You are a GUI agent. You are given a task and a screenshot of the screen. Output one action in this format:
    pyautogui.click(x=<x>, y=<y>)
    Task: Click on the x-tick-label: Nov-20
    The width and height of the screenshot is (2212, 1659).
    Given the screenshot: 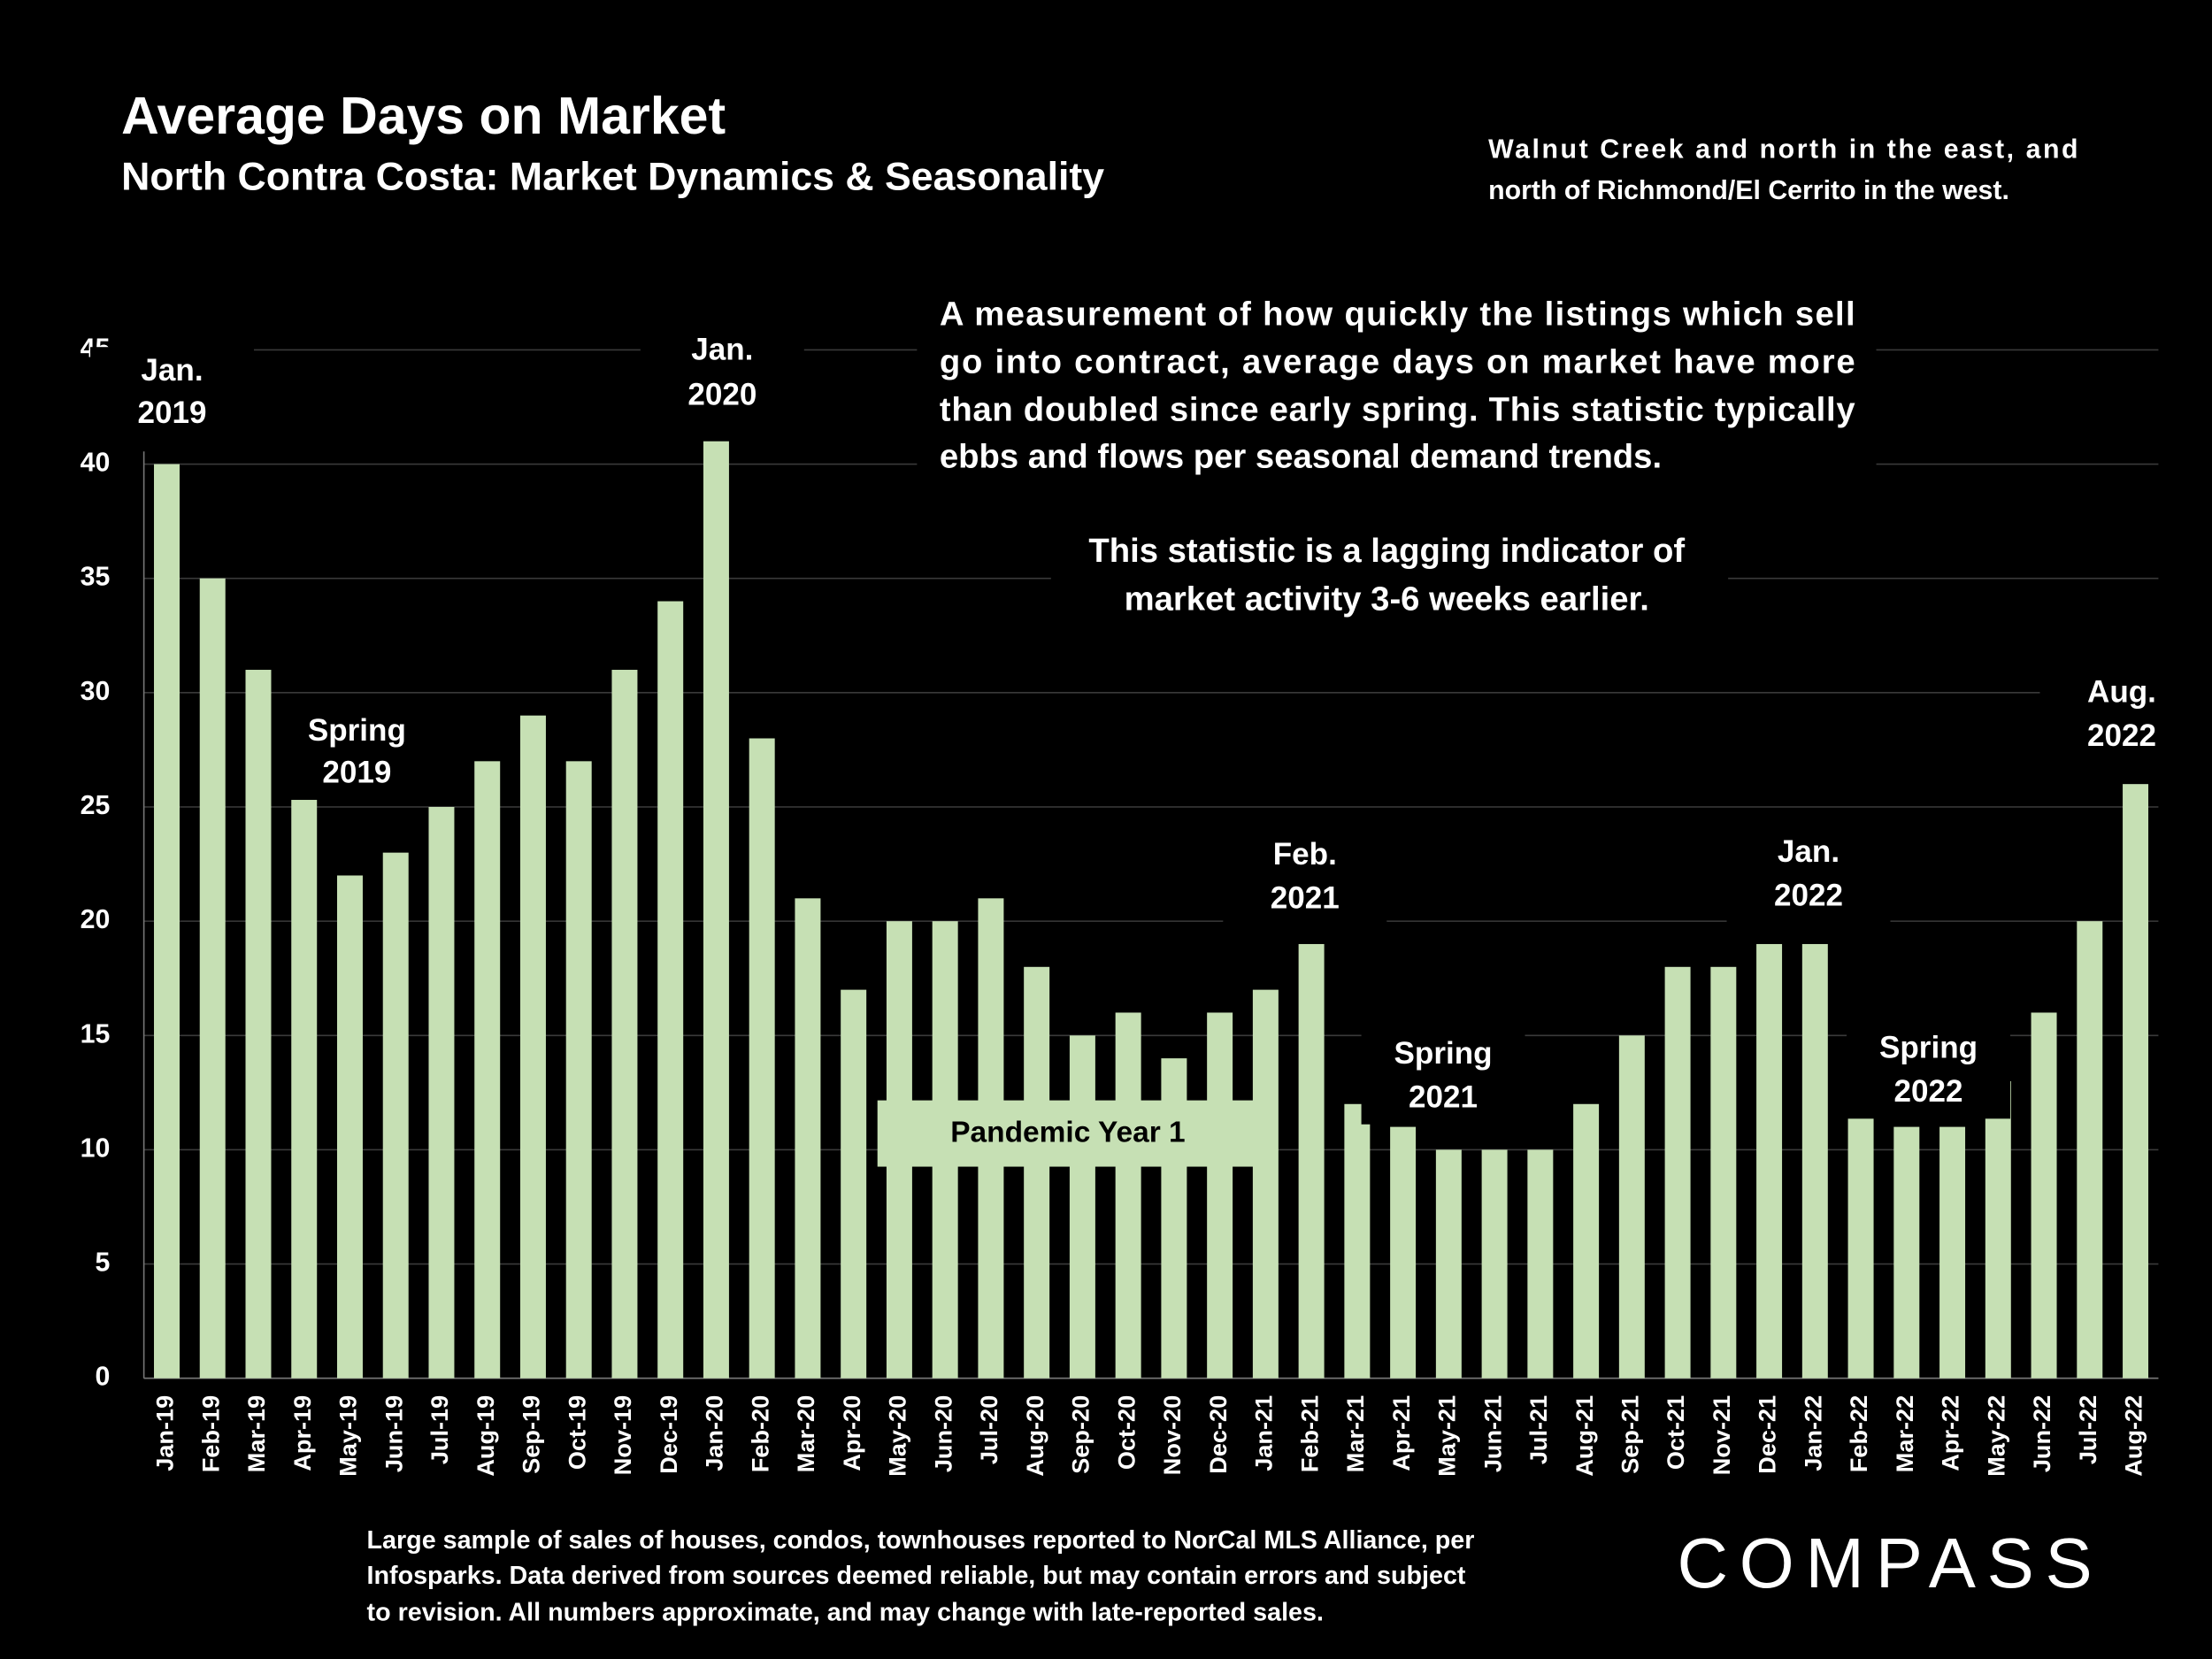 What is the action you would take?
    pyautogui.click(x=1172, y=1435)
    